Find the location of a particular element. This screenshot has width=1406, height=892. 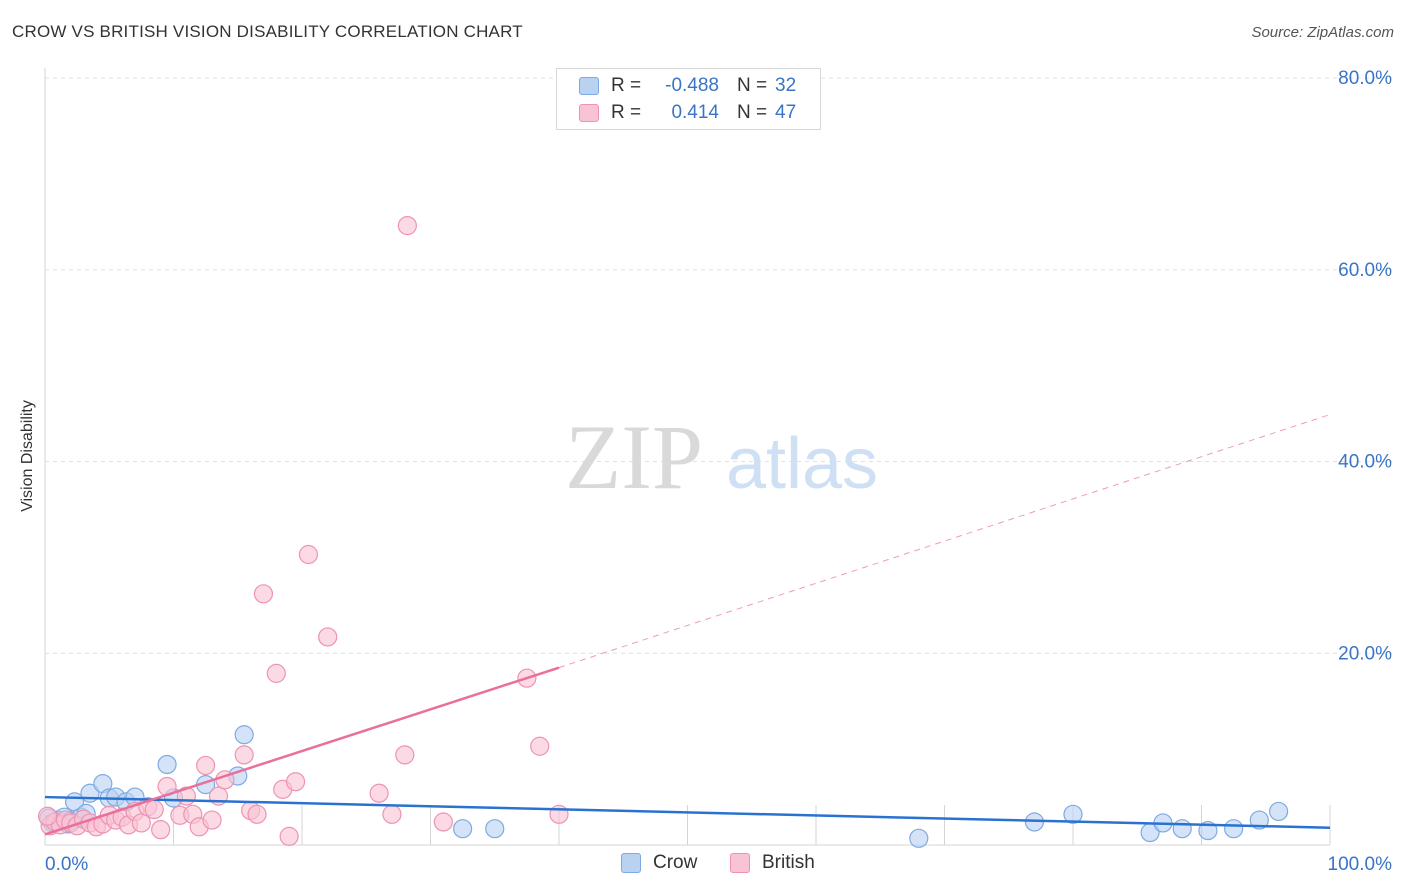

legend-row-crow: R = -0.488 N = 32 is located at coordinates (687, 86).